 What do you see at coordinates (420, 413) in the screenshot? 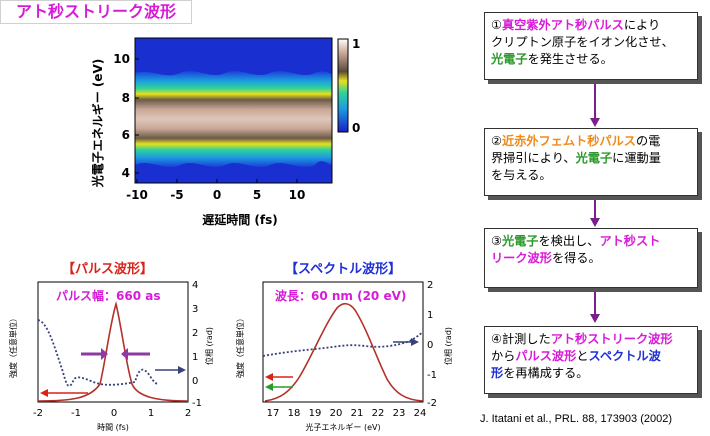
I see `x-tick-label: 24` at bounding box center [420, 413].